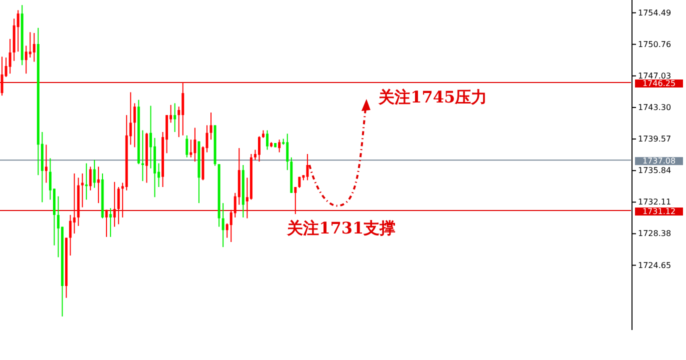 The width and height of the screenshot is (686, 360). What do you see at coordinates (655, 13) in the screenshot?
I see `y-tick-label: 1754.49` at bounding box center [655, 13].